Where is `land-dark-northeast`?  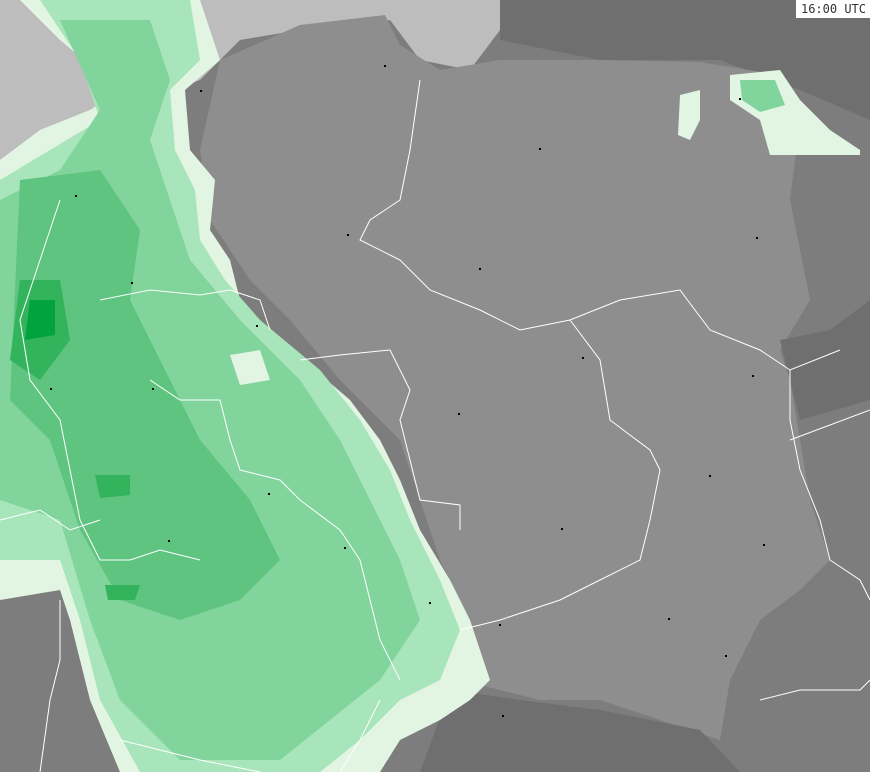 land-dark-northeast is located at coordinates (685, 60).